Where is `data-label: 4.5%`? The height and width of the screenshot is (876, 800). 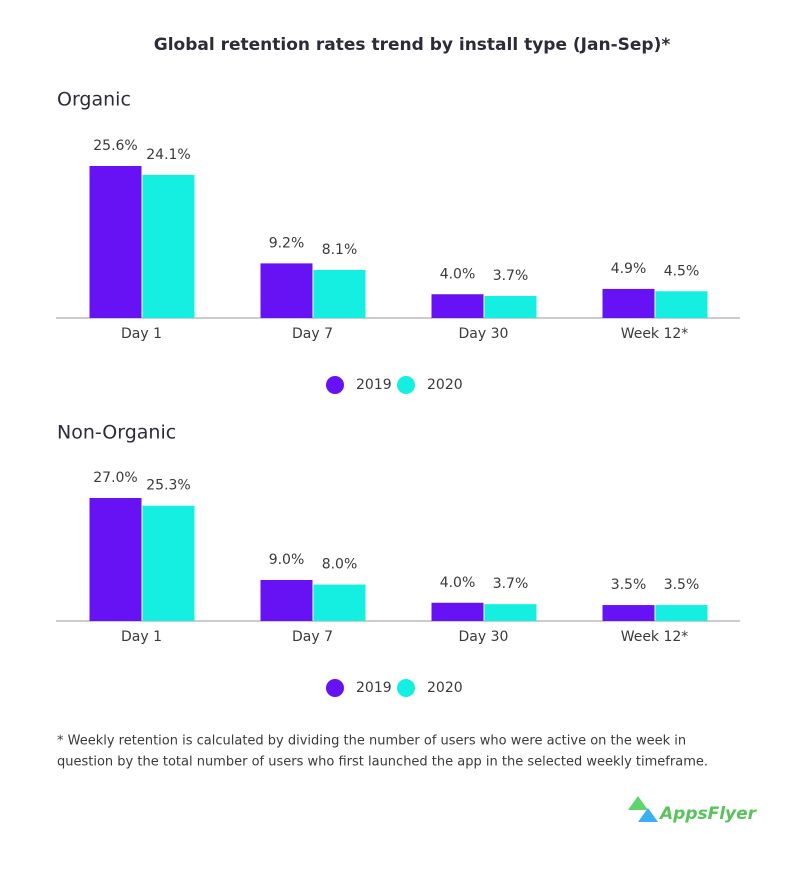 data-label: 4.5% is located at coordinates (682, 271).